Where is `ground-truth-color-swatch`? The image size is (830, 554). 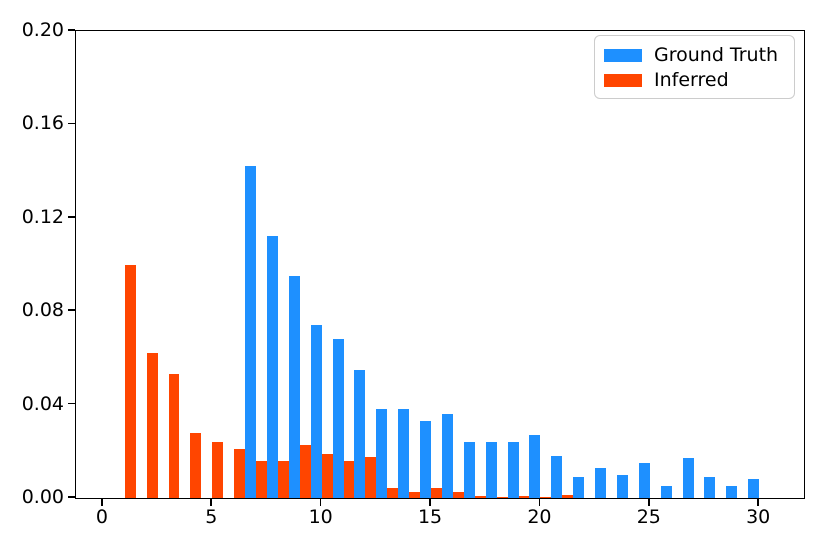
ground-truth-color-swatch is located at coordinates (623, 55).